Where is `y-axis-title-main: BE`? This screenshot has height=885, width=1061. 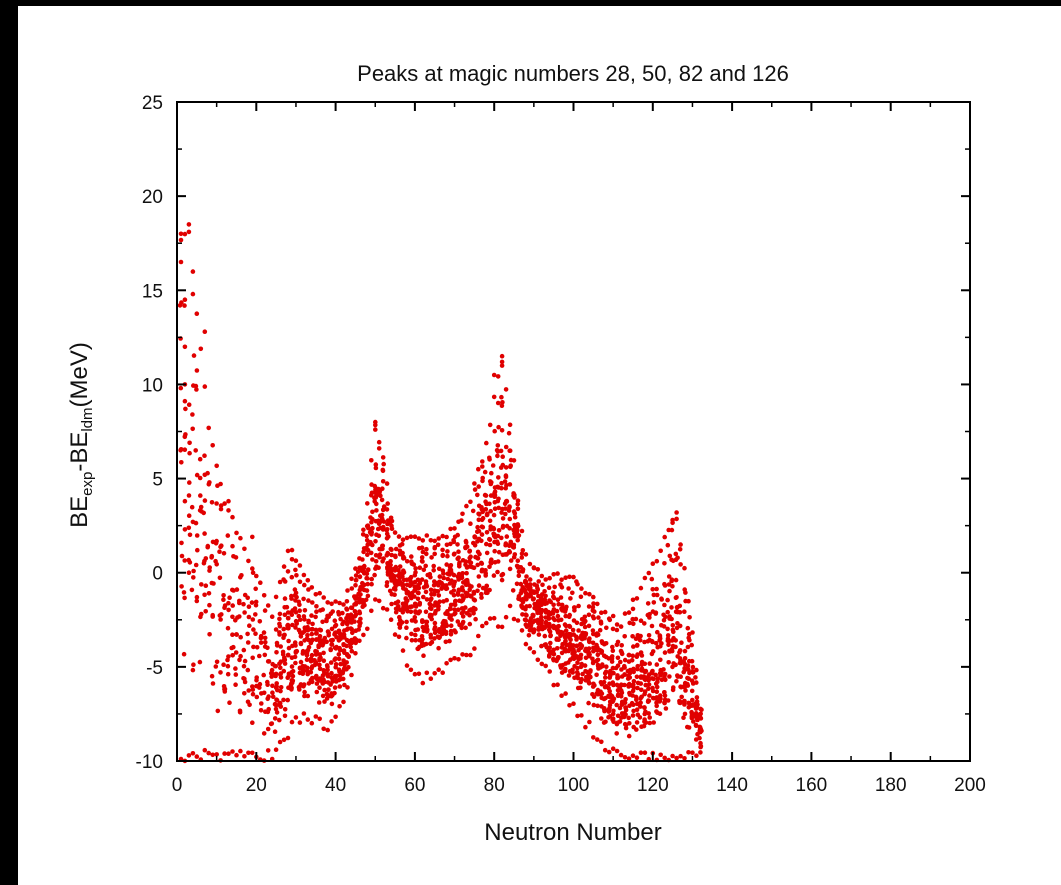 y-axis-title-main: BE is located at coordinates (79, 512).